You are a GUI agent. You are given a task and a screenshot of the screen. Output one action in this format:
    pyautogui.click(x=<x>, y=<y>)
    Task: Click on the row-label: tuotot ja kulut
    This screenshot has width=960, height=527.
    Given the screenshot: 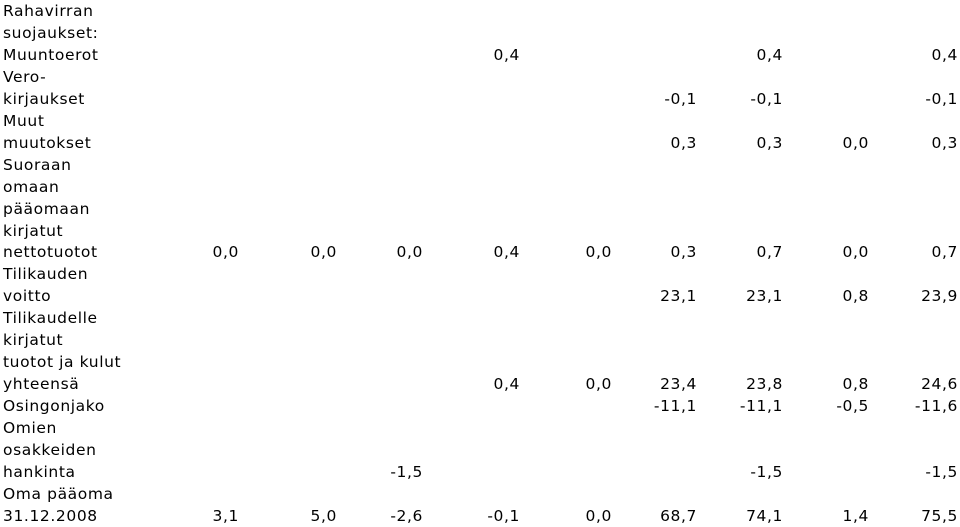 What is the action you would take?
    pyautogui.click(x=62, y=362)
    